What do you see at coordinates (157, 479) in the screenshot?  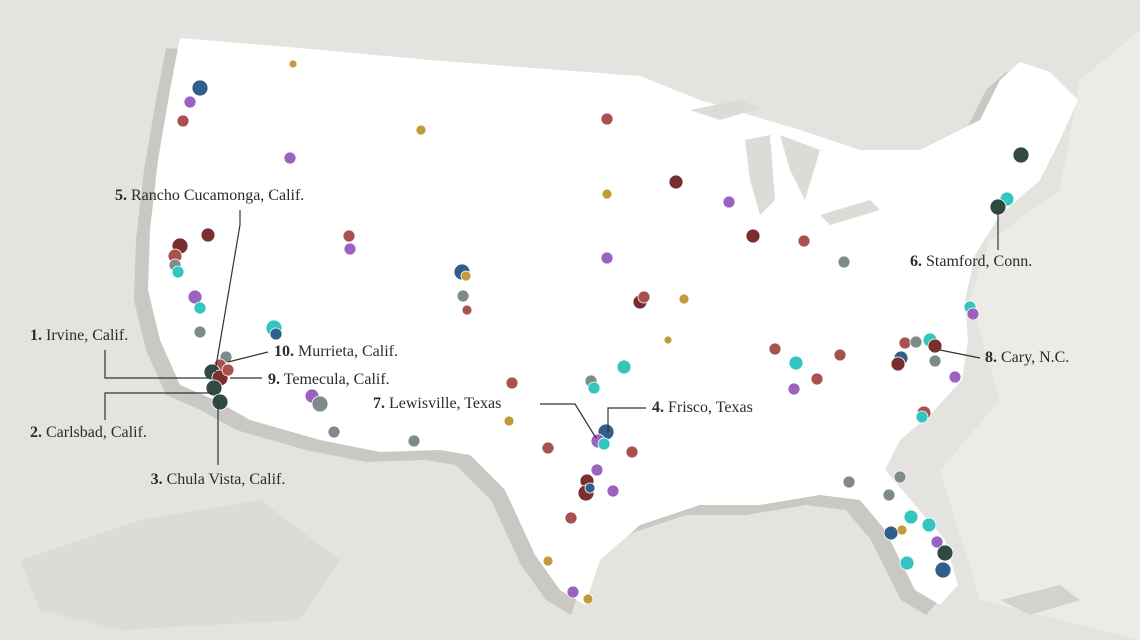 I see `rank: 3.` at bounding box center [157, 479].